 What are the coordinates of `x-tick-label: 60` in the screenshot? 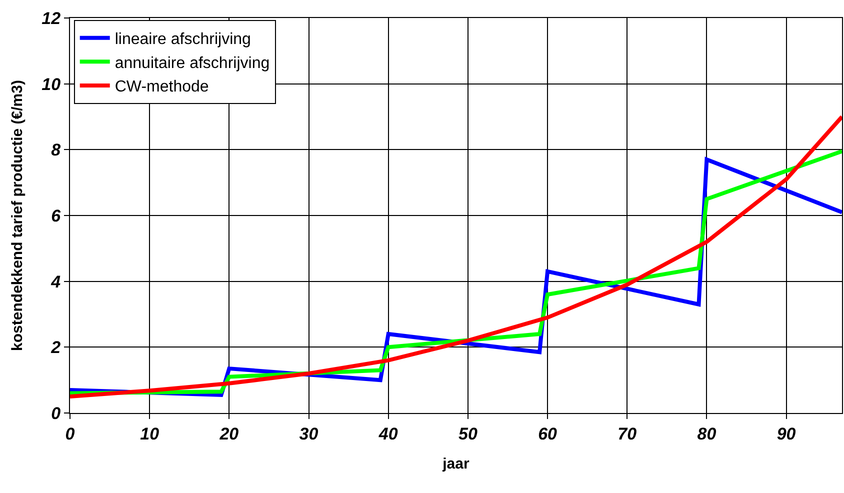 It's located at (548, 434).